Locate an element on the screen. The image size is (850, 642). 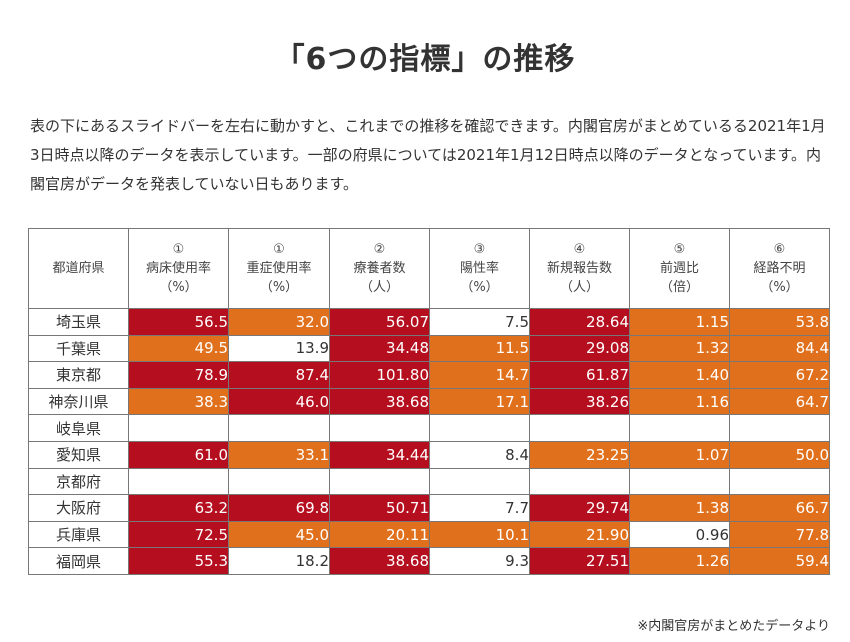
table-row: 神奈川県 38.3 46.0 38.68 17.1 38.26 1.16 64.7 is located at coordinates (429, 401).